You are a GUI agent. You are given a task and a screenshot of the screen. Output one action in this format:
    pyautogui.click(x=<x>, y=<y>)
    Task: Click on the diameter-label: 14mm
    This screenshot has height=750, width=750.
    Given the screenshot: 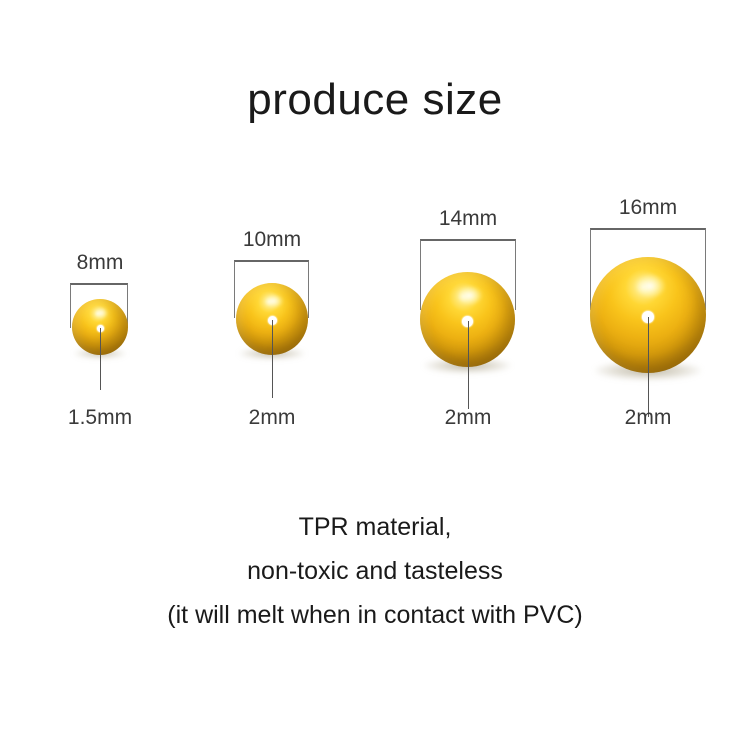 What is the action you would take?
    pyautogui.click(x=468, y=218)
    